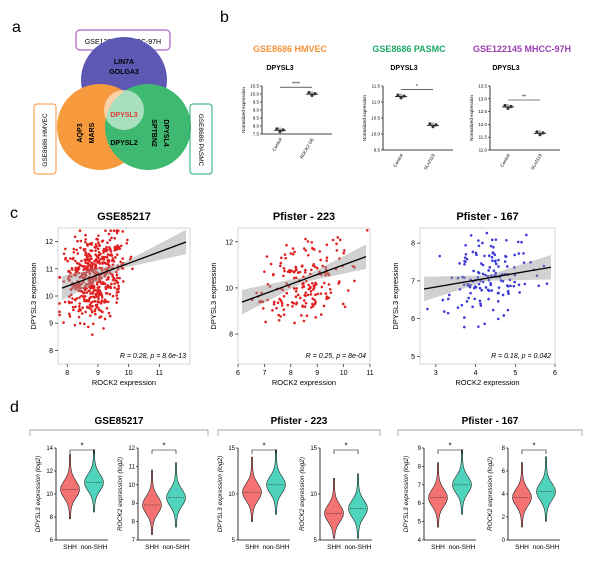 This screenshot has height=563, width=604. I want to click on xtick-label-c2: 11, so click(369, 373).